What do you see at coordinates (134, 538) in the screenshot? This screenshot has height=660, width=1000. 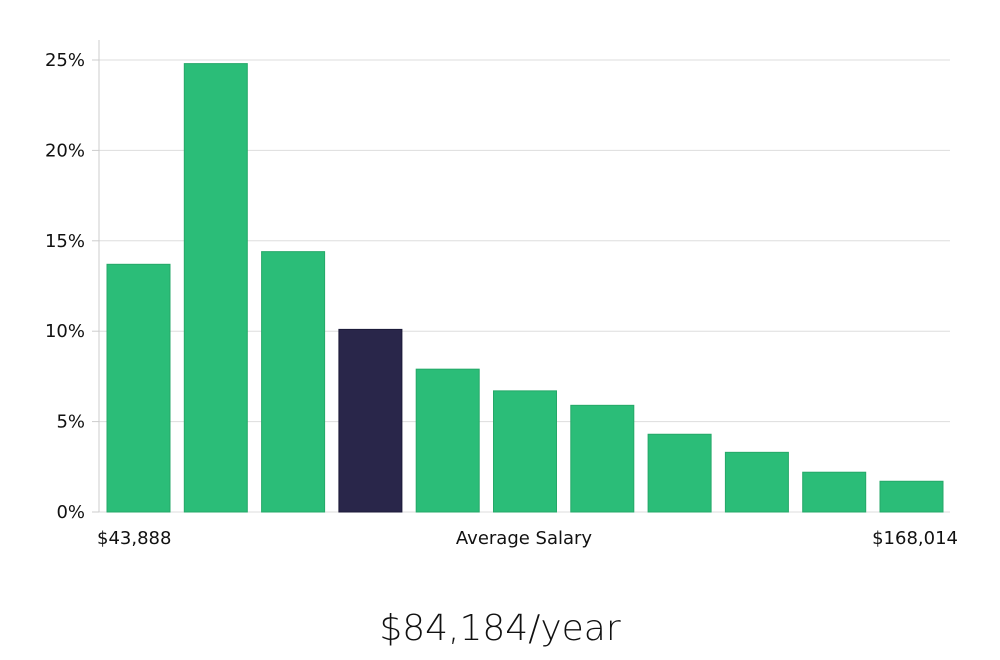 I see `x-min-label: $43,888` at bounding box center [134, 538].